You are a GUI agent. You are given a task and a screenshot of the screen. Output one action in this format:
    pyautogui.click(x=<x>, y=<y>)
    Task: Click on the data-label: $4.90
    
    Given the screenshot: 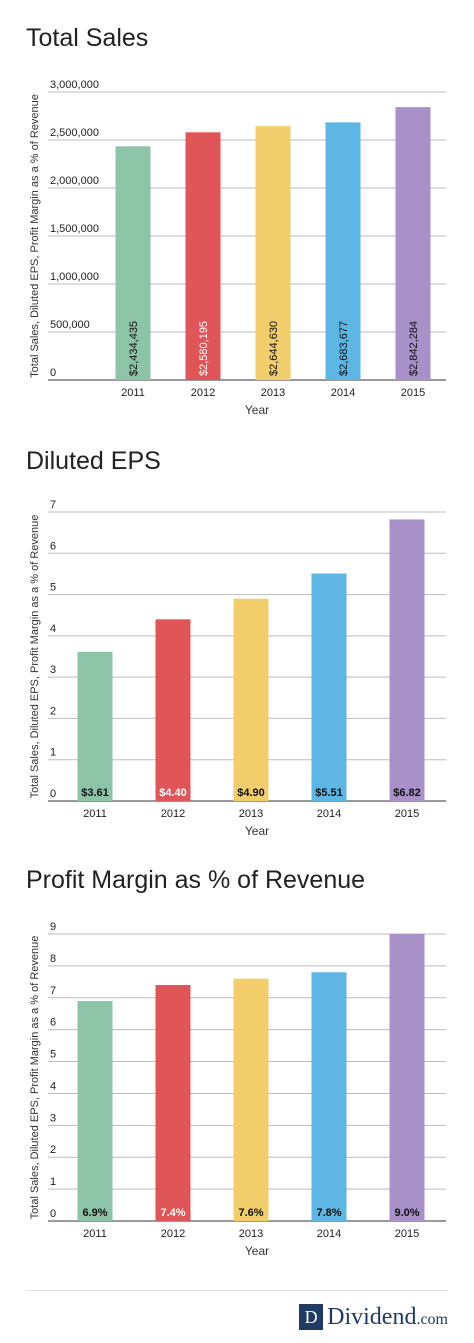 What is the action you would take?
    pyautogui.click(x=251, y=793)
    